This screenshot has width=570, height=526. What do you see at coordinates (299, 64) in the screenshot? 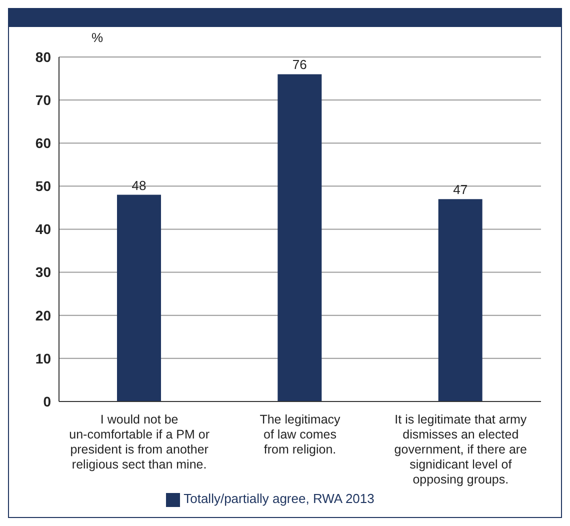
I see `data-label: 76` at bounding box center [299, 64].